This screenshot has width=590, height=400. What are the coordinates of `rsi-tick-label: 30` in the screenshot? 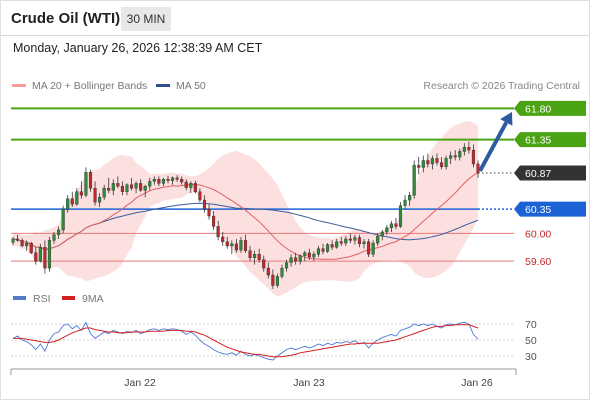 It's located at (531, 357).